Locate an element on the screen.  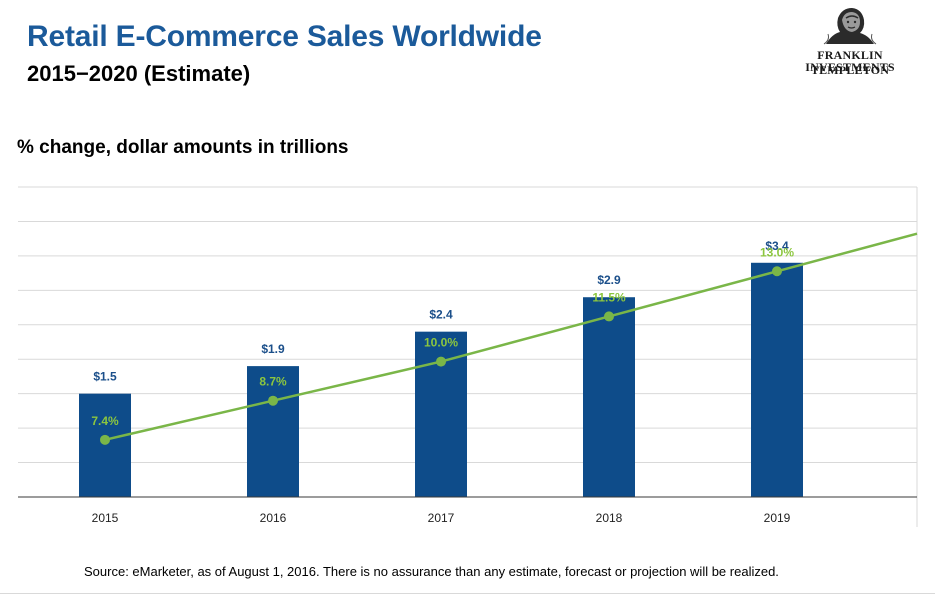
portrait-icon is located at coordinates (850, 26).